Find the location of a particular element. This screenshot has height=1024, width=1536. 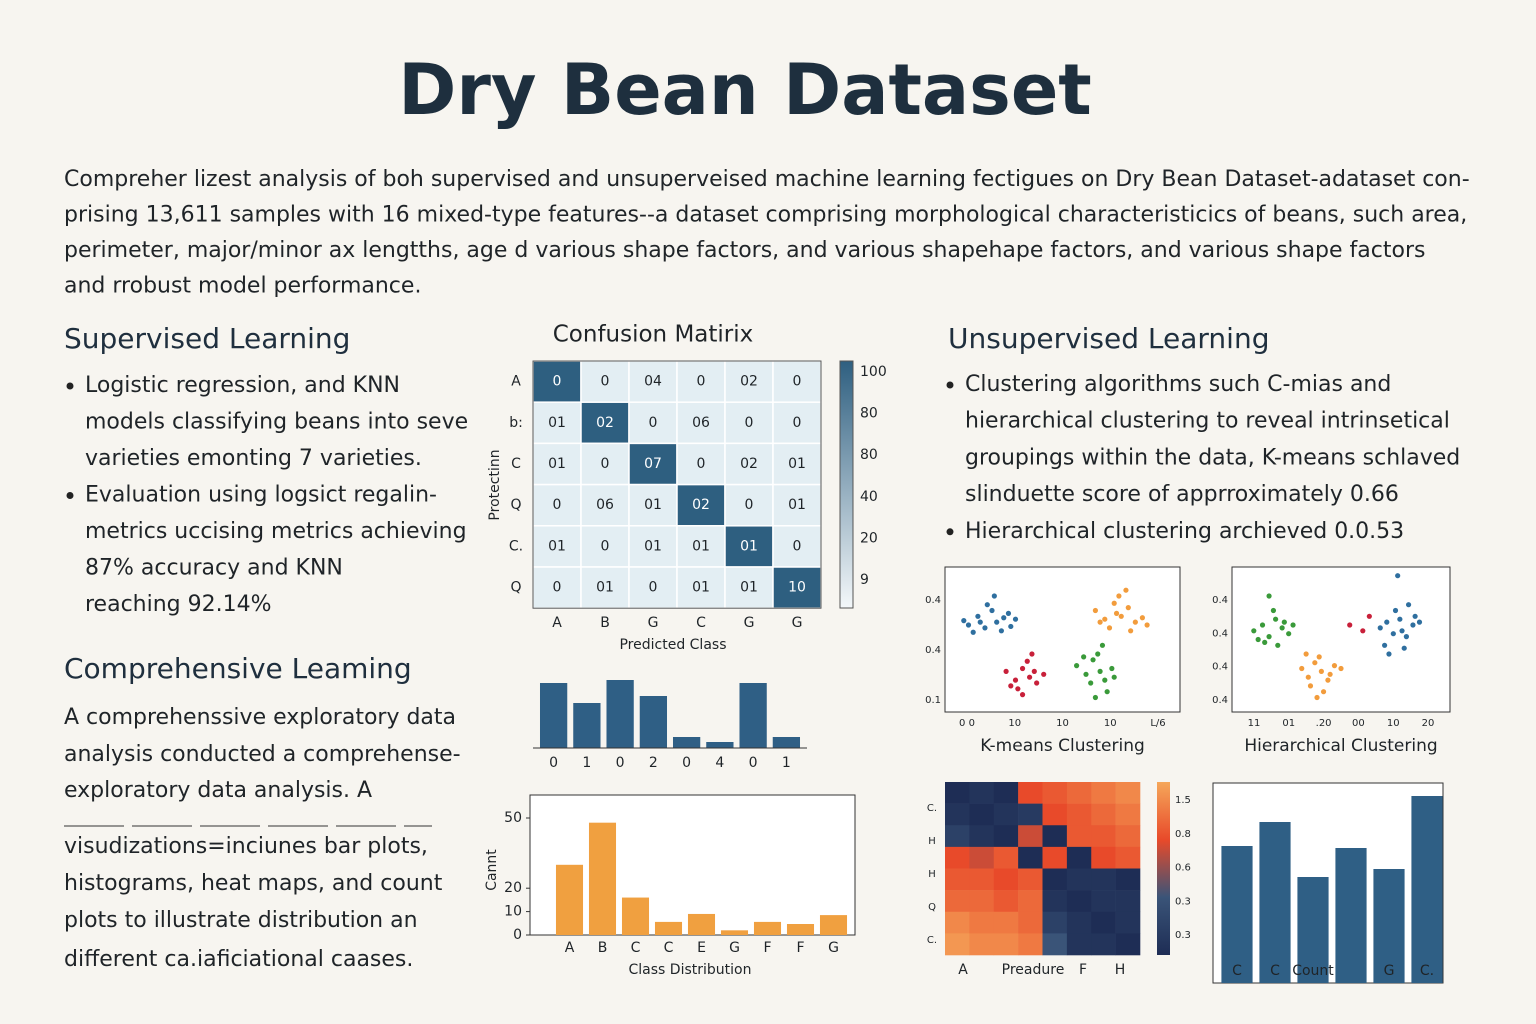

section-heading: Supervised Learning is located at coordinates (207, 338).